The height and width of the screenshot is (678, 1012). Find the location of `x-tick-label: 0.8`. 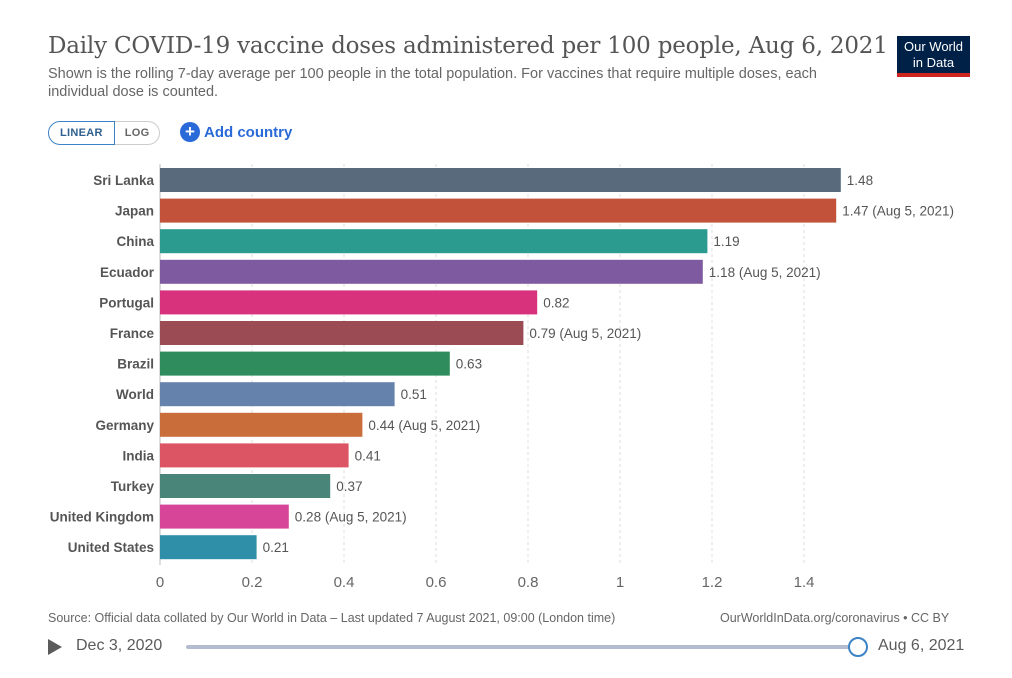

x-tick-label: 0.8 is located at coordinates (528, 582).